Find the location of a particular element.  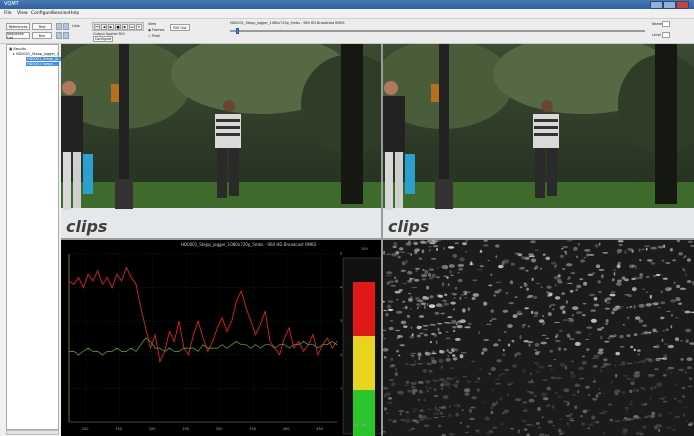

split-icon is located at coordinates (59, 35).